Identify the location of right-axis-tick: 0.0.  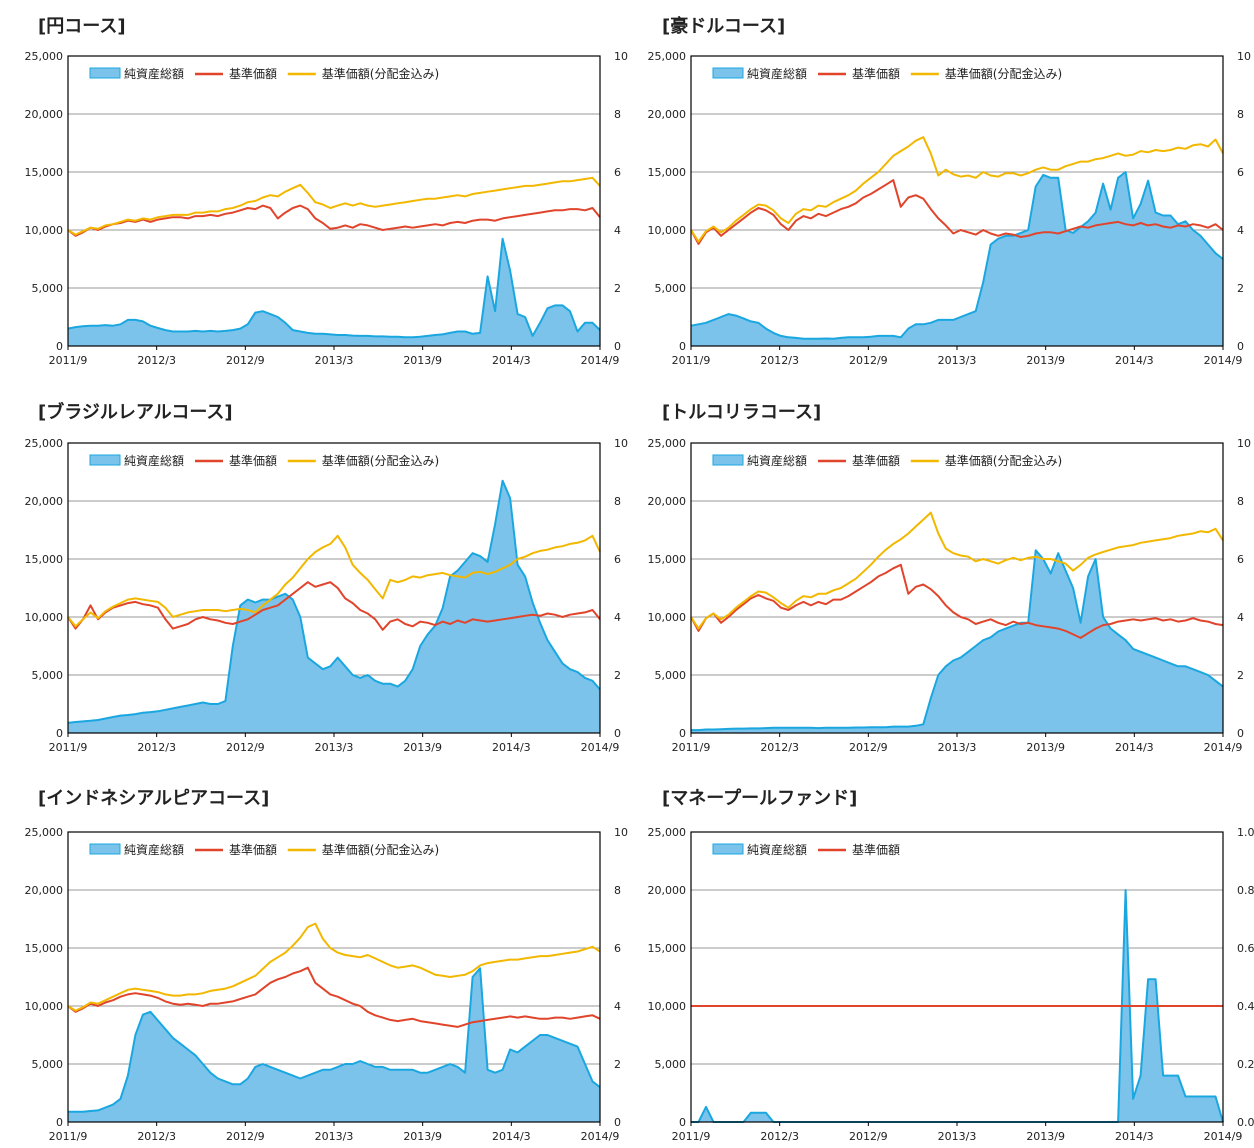
(1245, 1122).